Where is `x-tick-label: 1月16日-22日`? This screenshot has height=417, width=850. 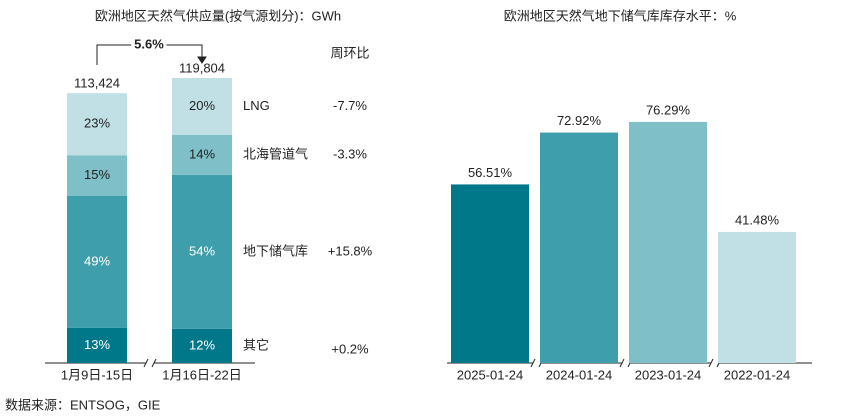
x-tick-label: 1月16日-22日 is located at coordinates (201, 374).